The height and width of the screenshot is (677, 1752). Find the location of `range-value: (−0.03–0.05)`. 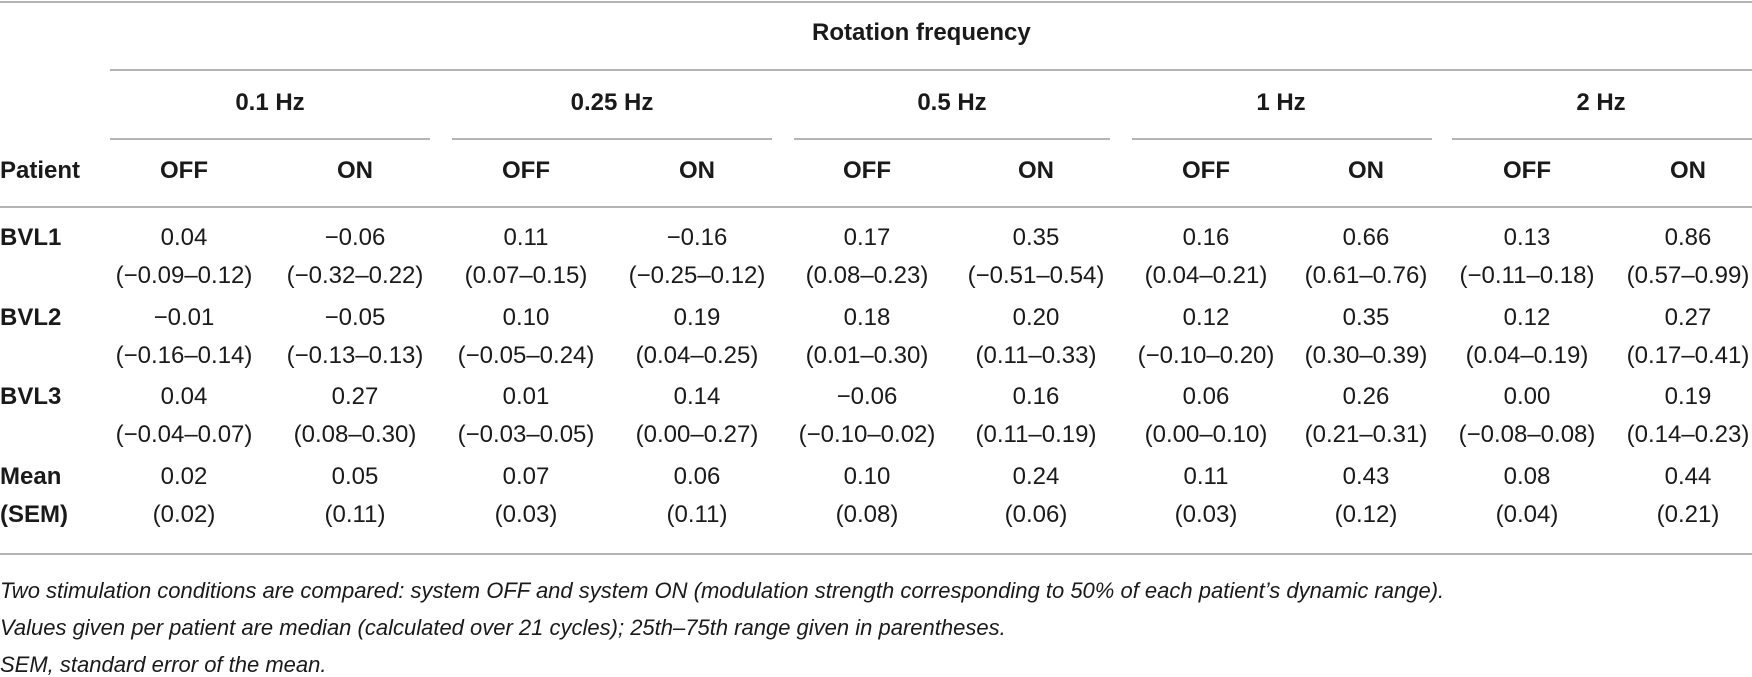

range-value: (−0.03–0.05) is located at coordinates (526, 434).